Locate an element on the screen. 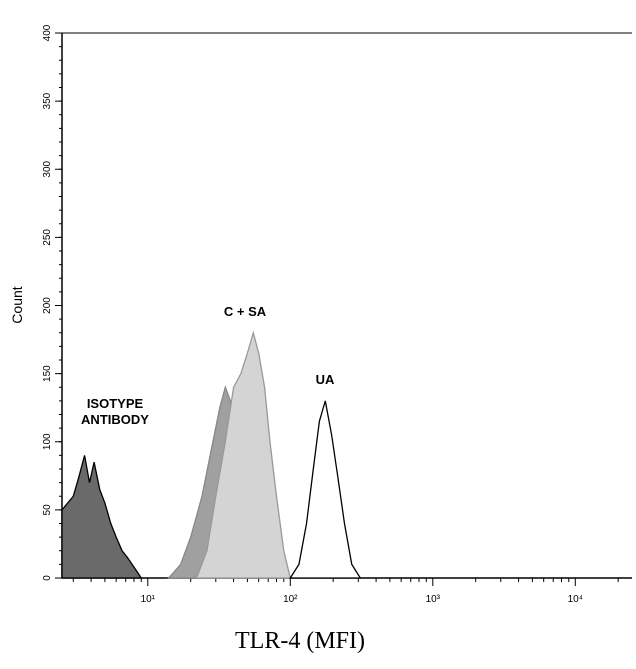 The height and width of the screenshot is (669, 636). y-tick-label: 350 is located at coordinates (47, 100).